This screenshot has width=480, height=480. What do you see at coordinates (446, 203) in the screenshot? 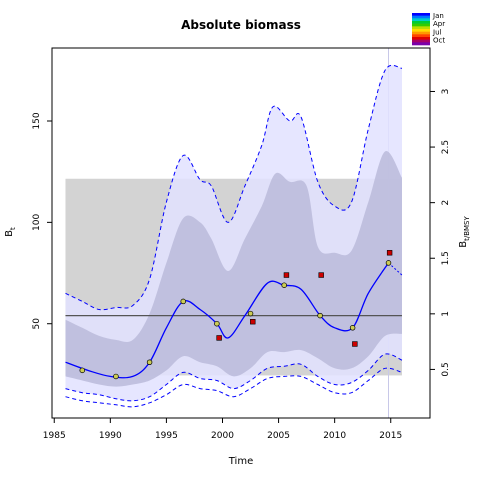
I see `y2-tick-label: 2` at bounding box center [446, 203].